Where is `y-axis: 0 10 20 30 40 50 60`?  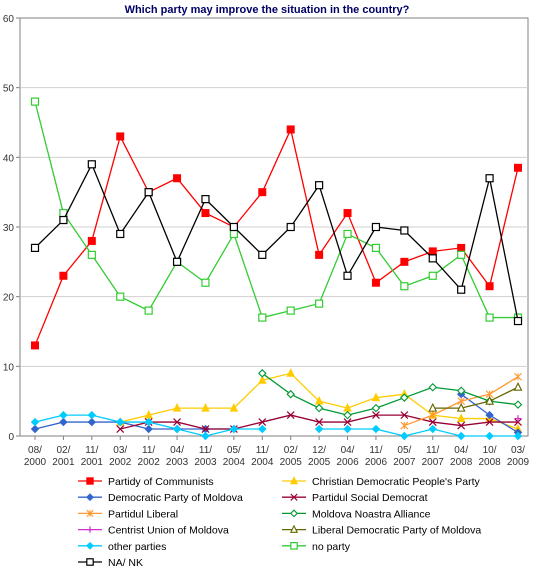 y-axis: 0 10 20 30 40 50 60 is located at coordinates (11, 228).